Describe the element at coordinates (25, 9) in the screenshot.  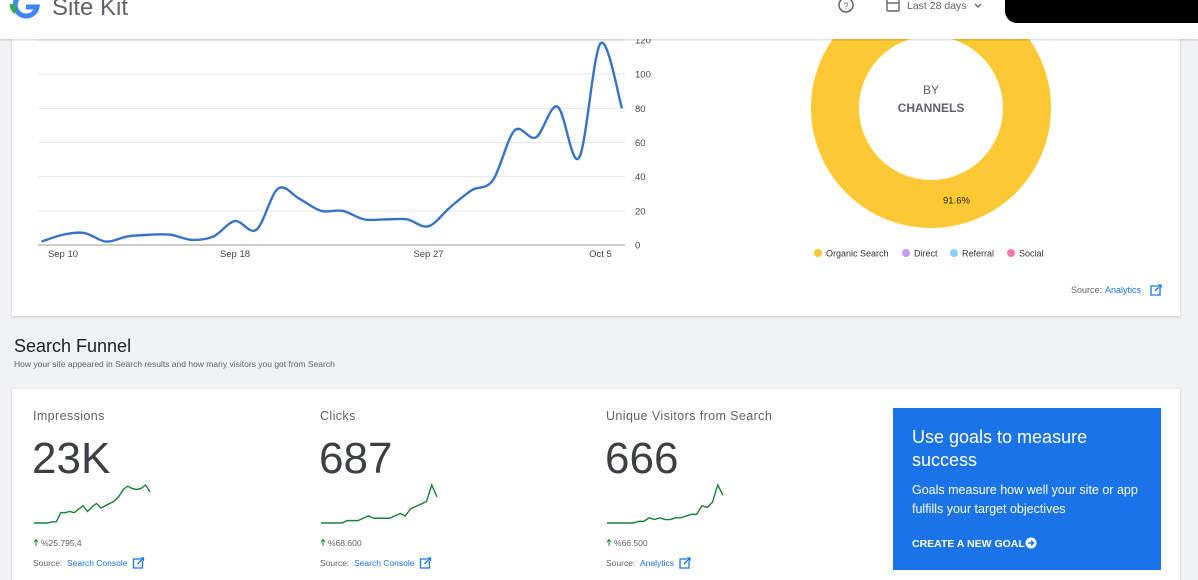
I see `google-logo` at that location.